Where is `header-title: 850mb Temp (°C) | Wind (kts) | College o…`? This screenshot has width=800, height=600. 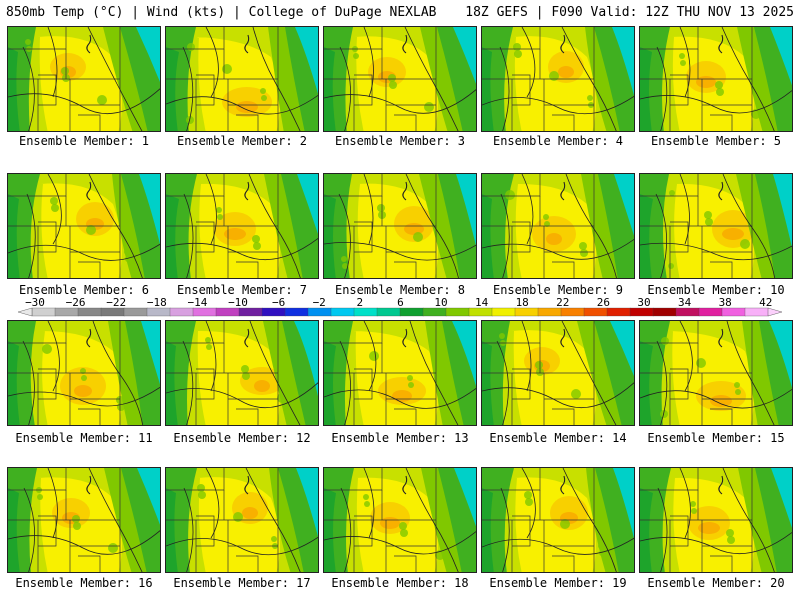 header-title: 850mb Temp (°C) | Wind (kts) | College o… is located at coordinates (221, 12).